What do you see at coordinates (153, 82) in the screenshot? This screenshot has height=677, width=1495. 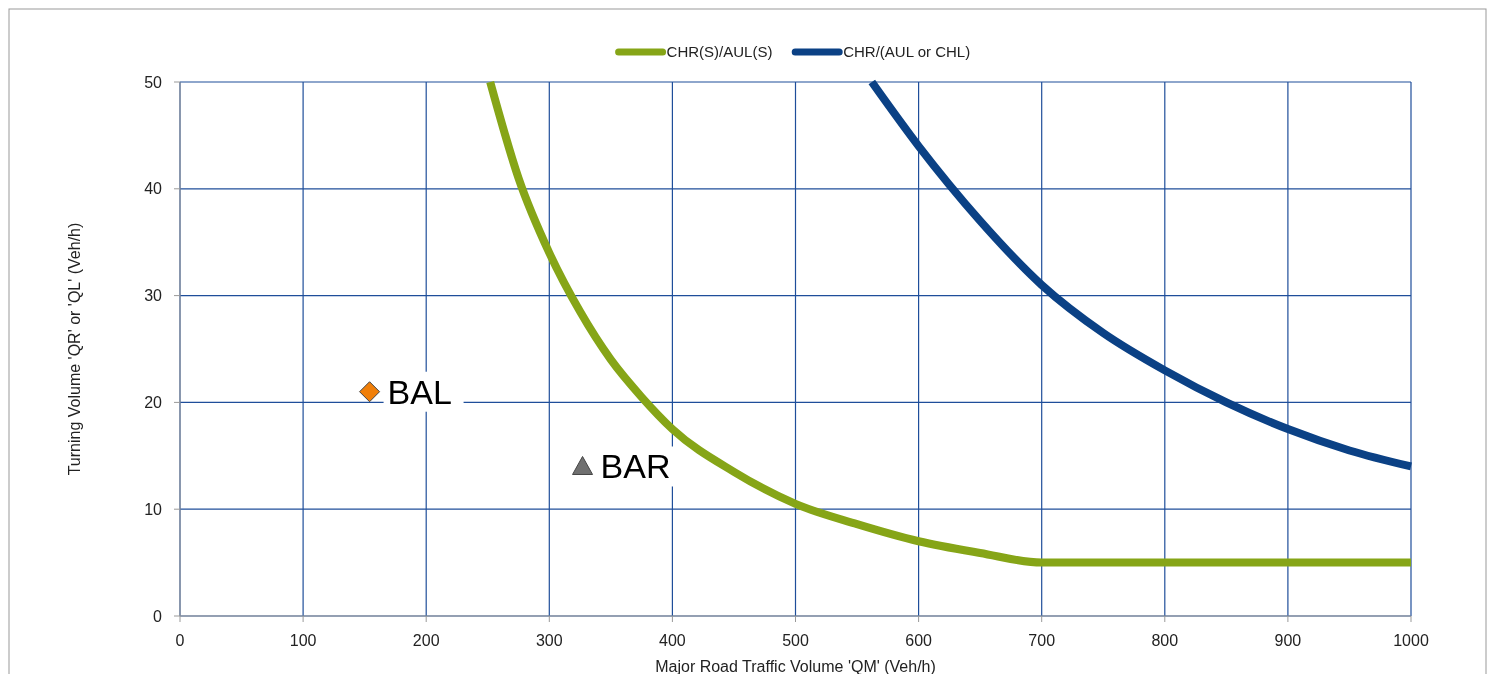 I see `y-tick-label: 50` at bounding box center [153, 82].